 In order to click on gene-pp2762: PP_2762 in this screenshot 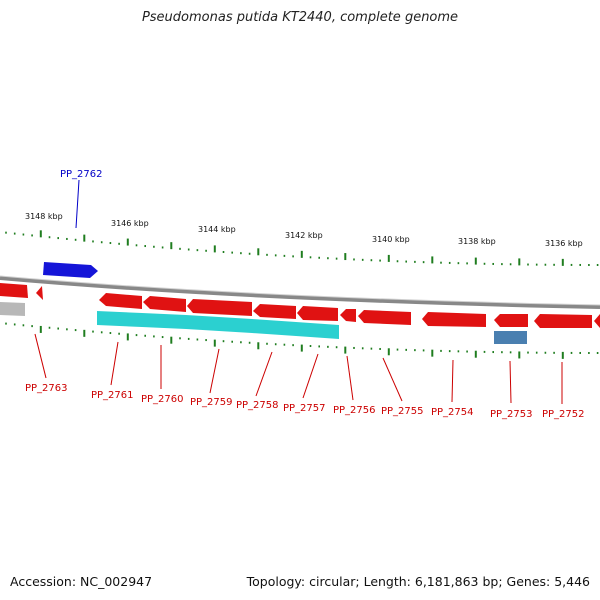, I will do `click(73, 223)`.